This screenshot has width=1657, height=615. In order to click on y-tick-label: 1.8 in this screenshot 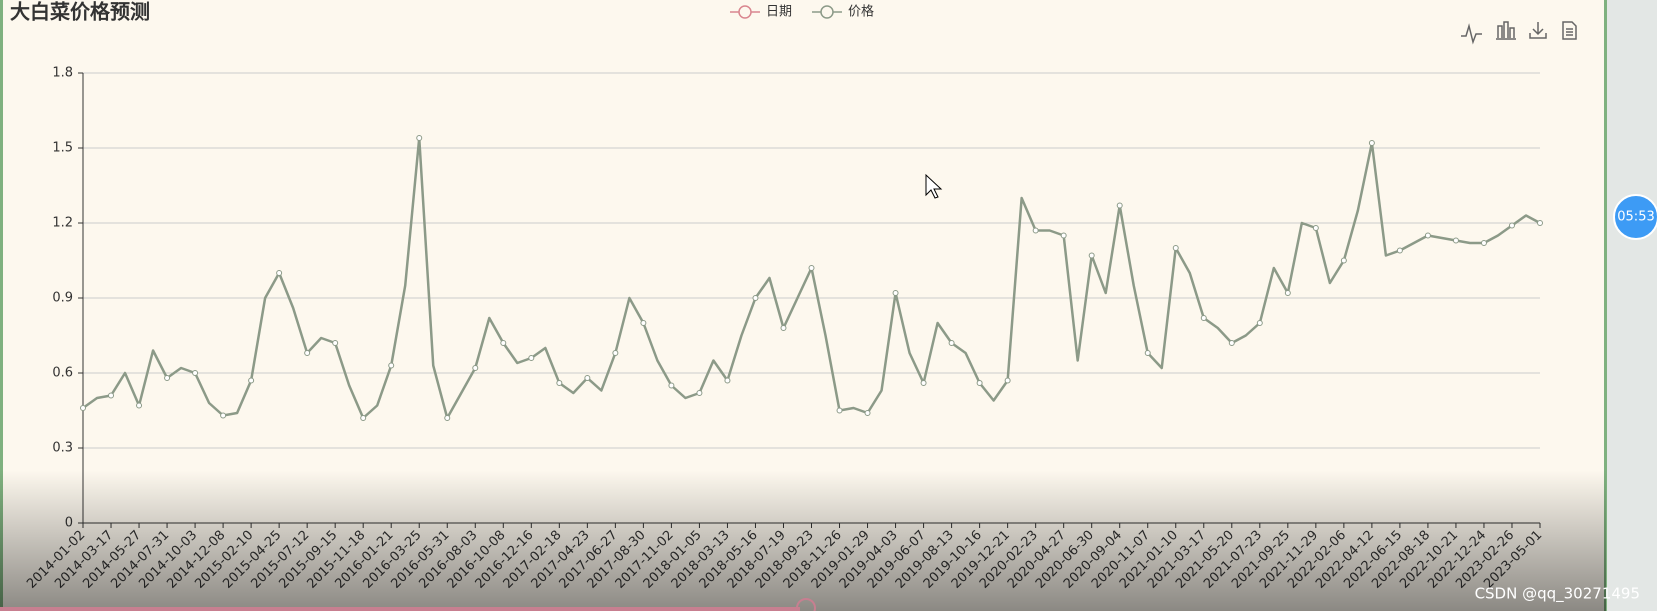, I will do `click(62, 73)`.